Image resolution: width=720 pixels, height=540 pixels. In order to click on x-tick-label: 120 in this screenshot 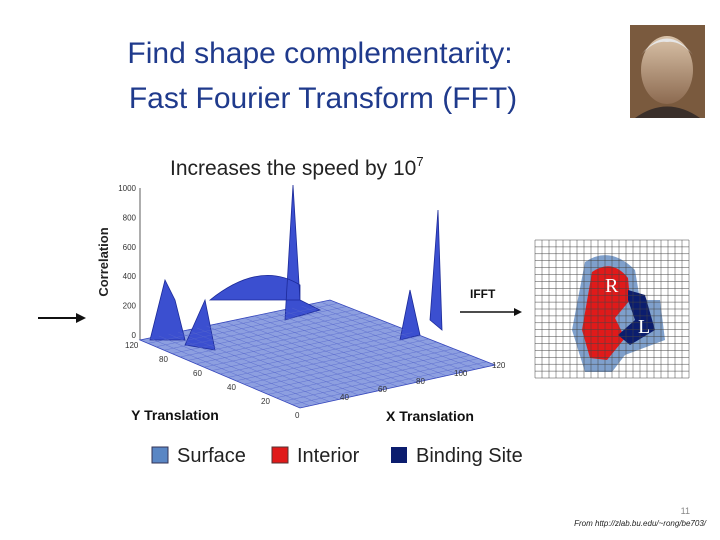, I will do `click(499, 365)`.